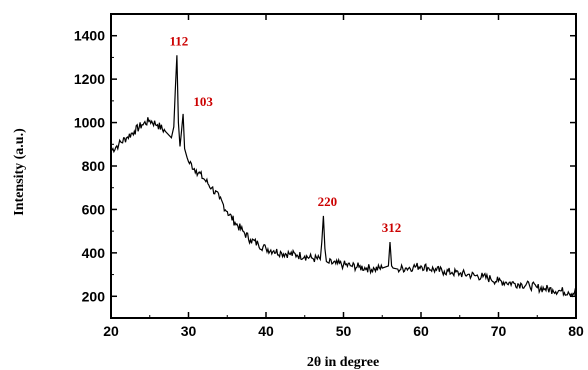 This screenshot has width=588, height=370. What do you see at coordinates (343, 362) in the screenshot?
I see `x-axis-title: 2θ in degree` at bounding box center [343, 362].